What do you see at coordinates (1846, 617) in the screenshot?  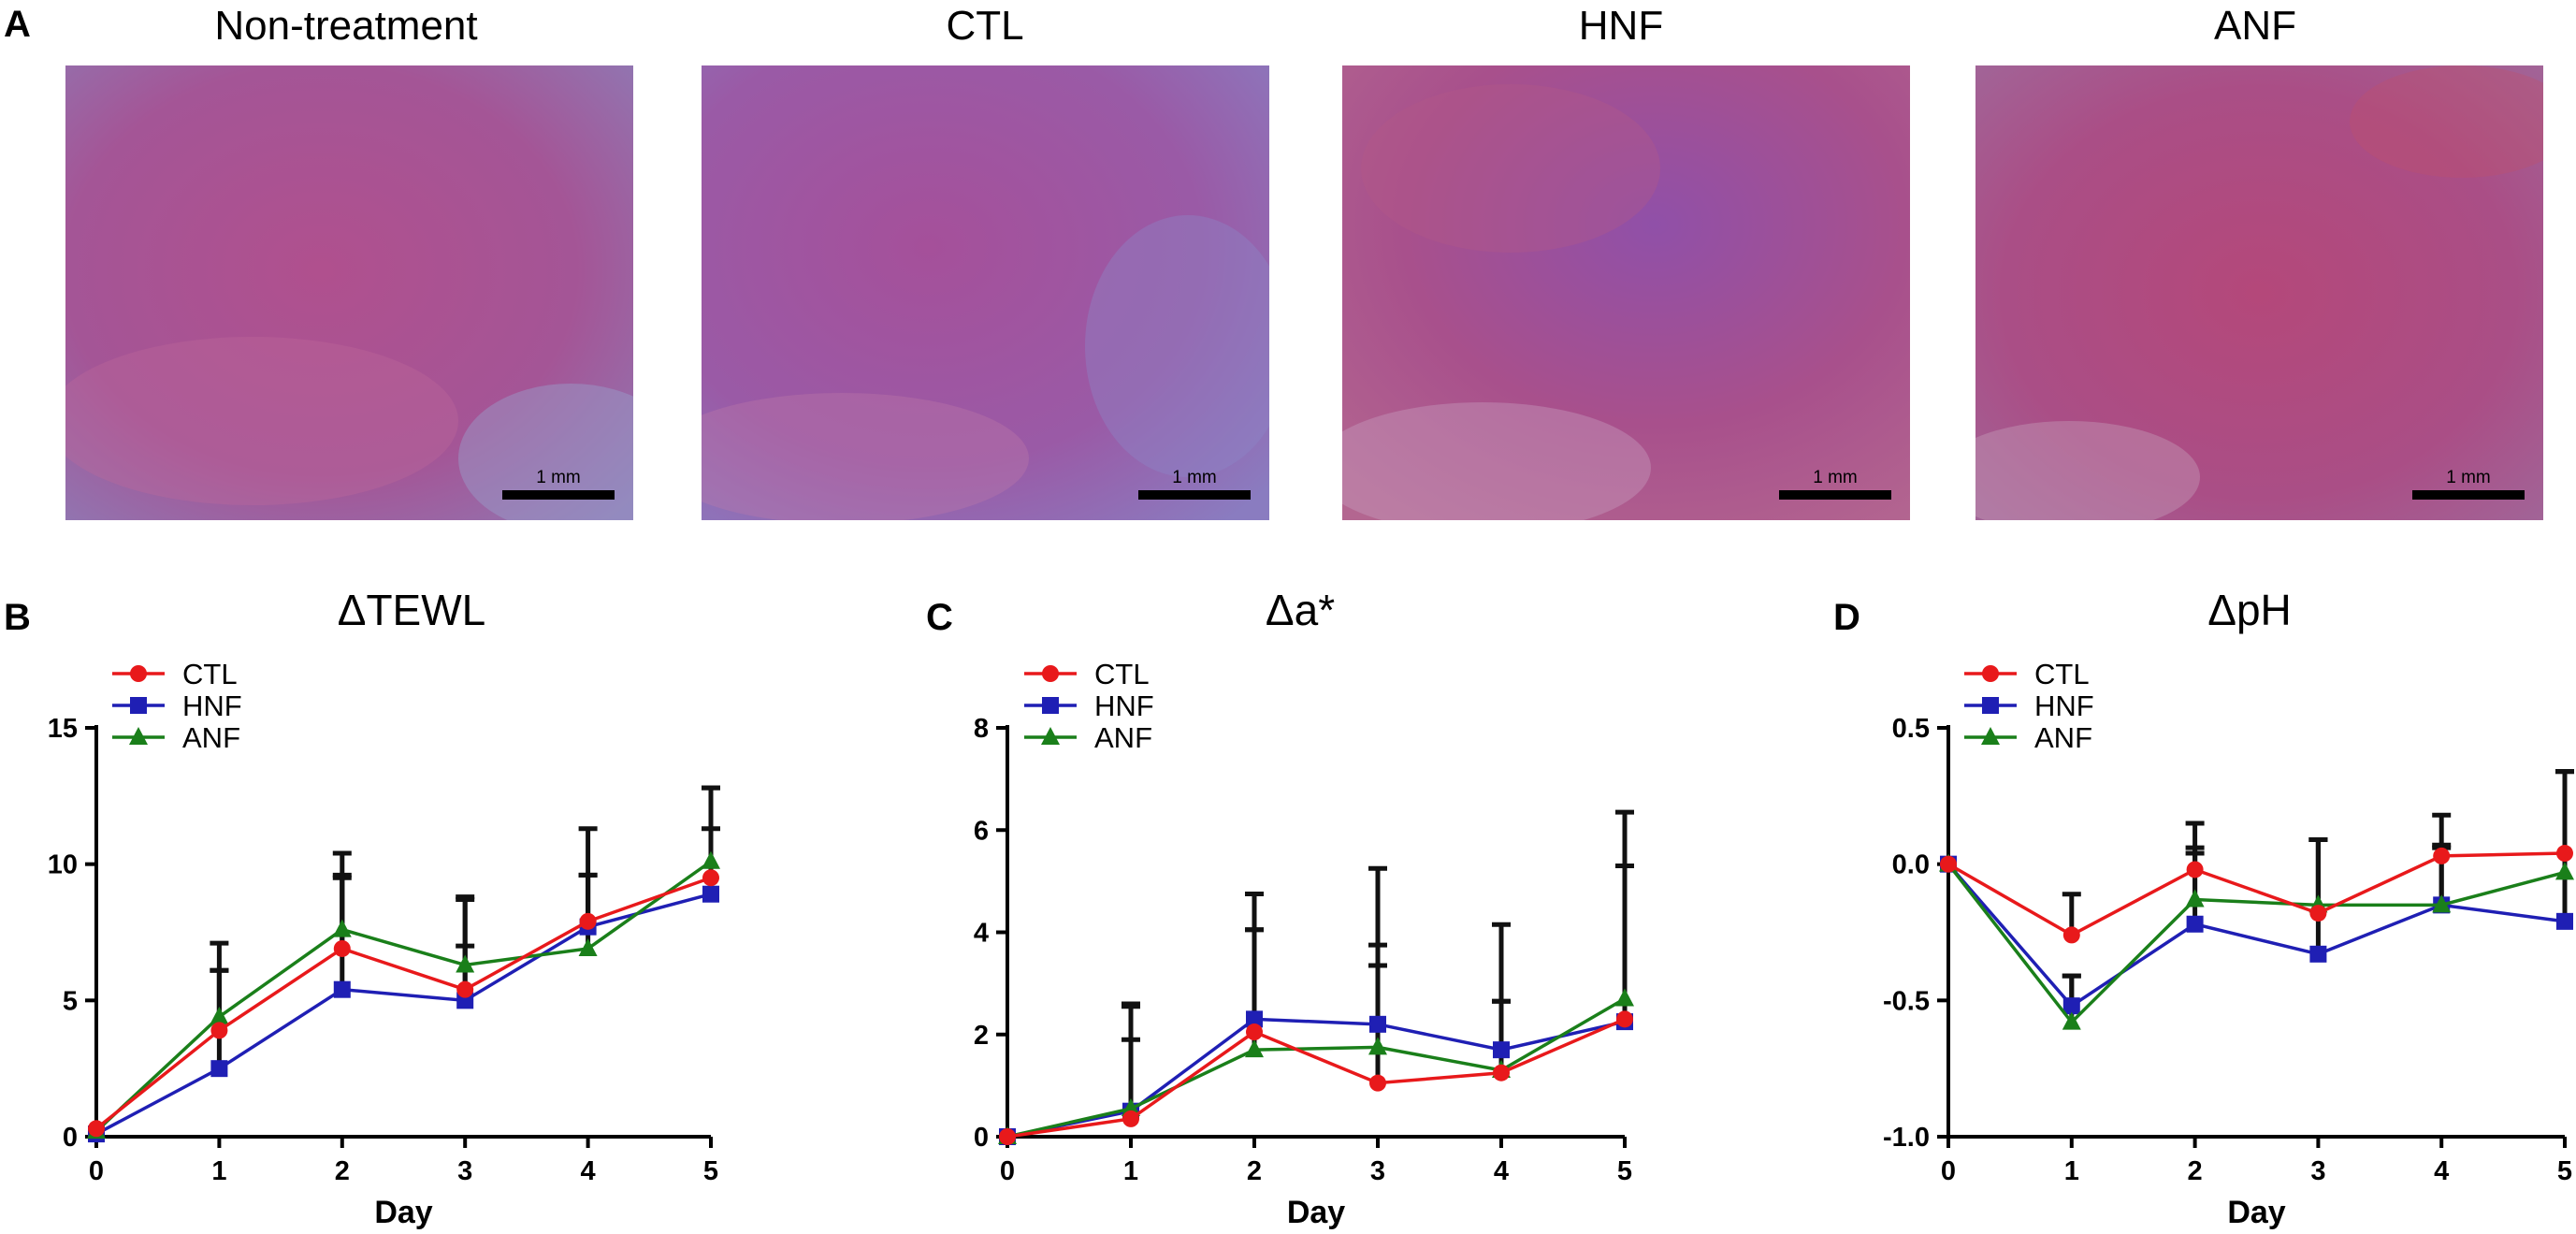 I see `panel-label-d: D` at bounding box center [1846, 617].